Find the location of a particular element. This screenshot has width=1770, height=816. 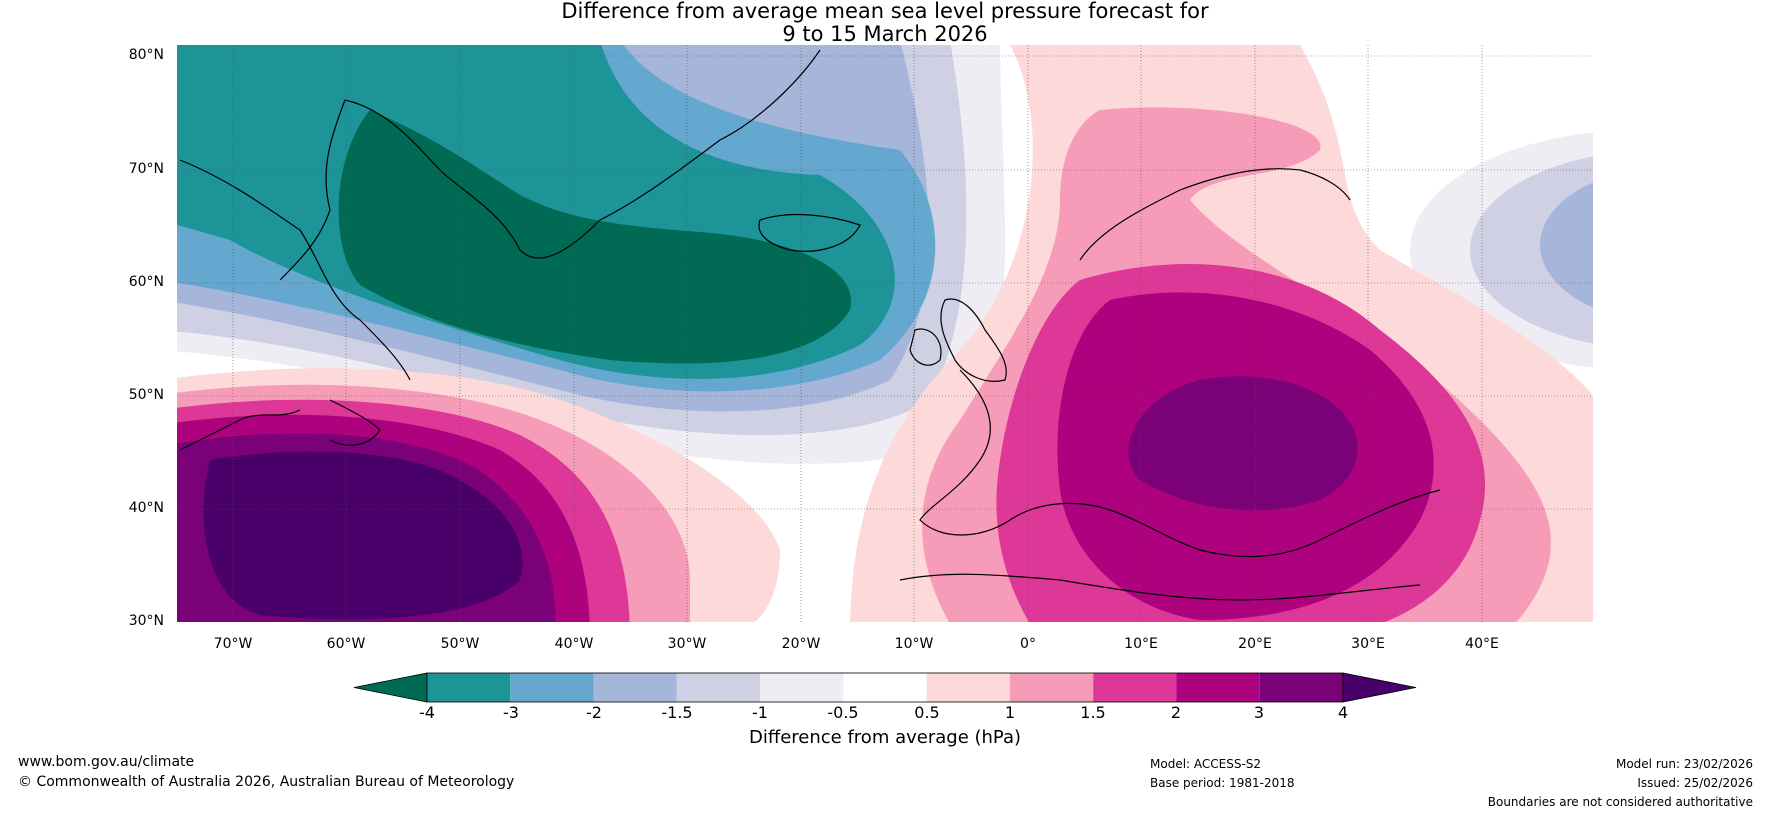

lon-label: 60°W is located at coordinates (346, 644).